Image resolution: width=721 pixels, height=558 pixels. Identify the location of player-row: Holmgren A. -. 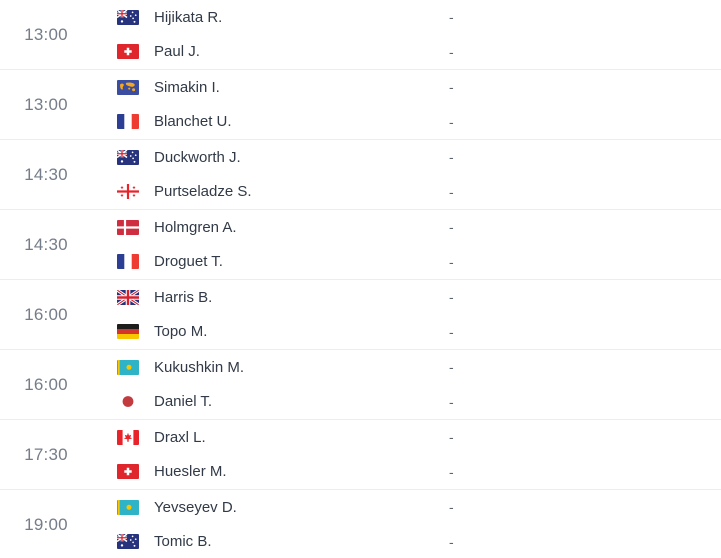
(406, 227).